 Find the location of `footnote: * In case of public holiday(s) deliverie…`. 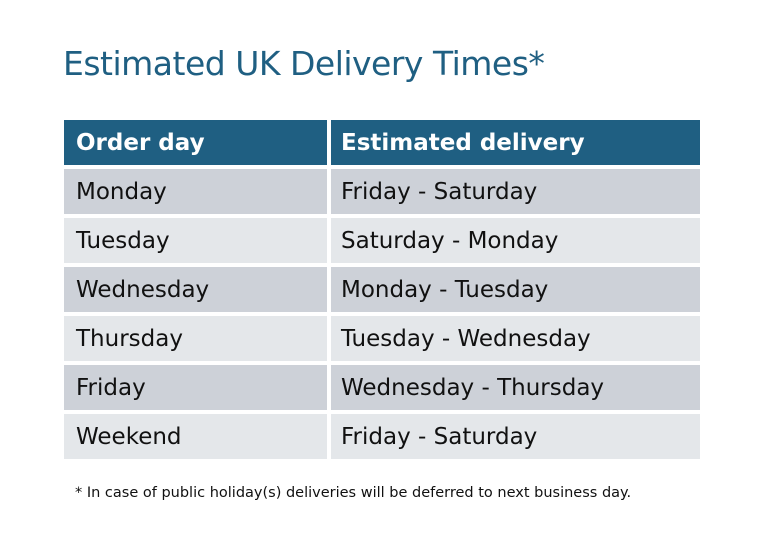

footnote: * In case of public holiday(s) deliverie… is located at coordinates (353, 493).